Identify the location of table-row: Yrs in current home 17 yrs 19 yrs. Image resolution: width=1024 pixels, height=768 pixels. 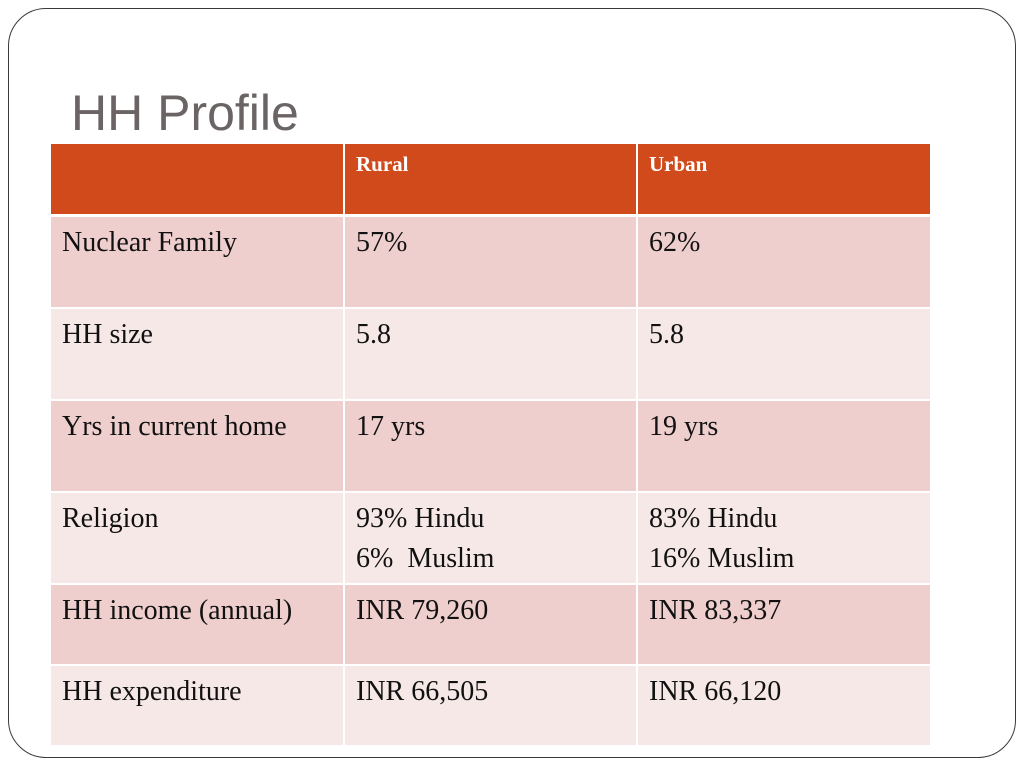
(490, 447).